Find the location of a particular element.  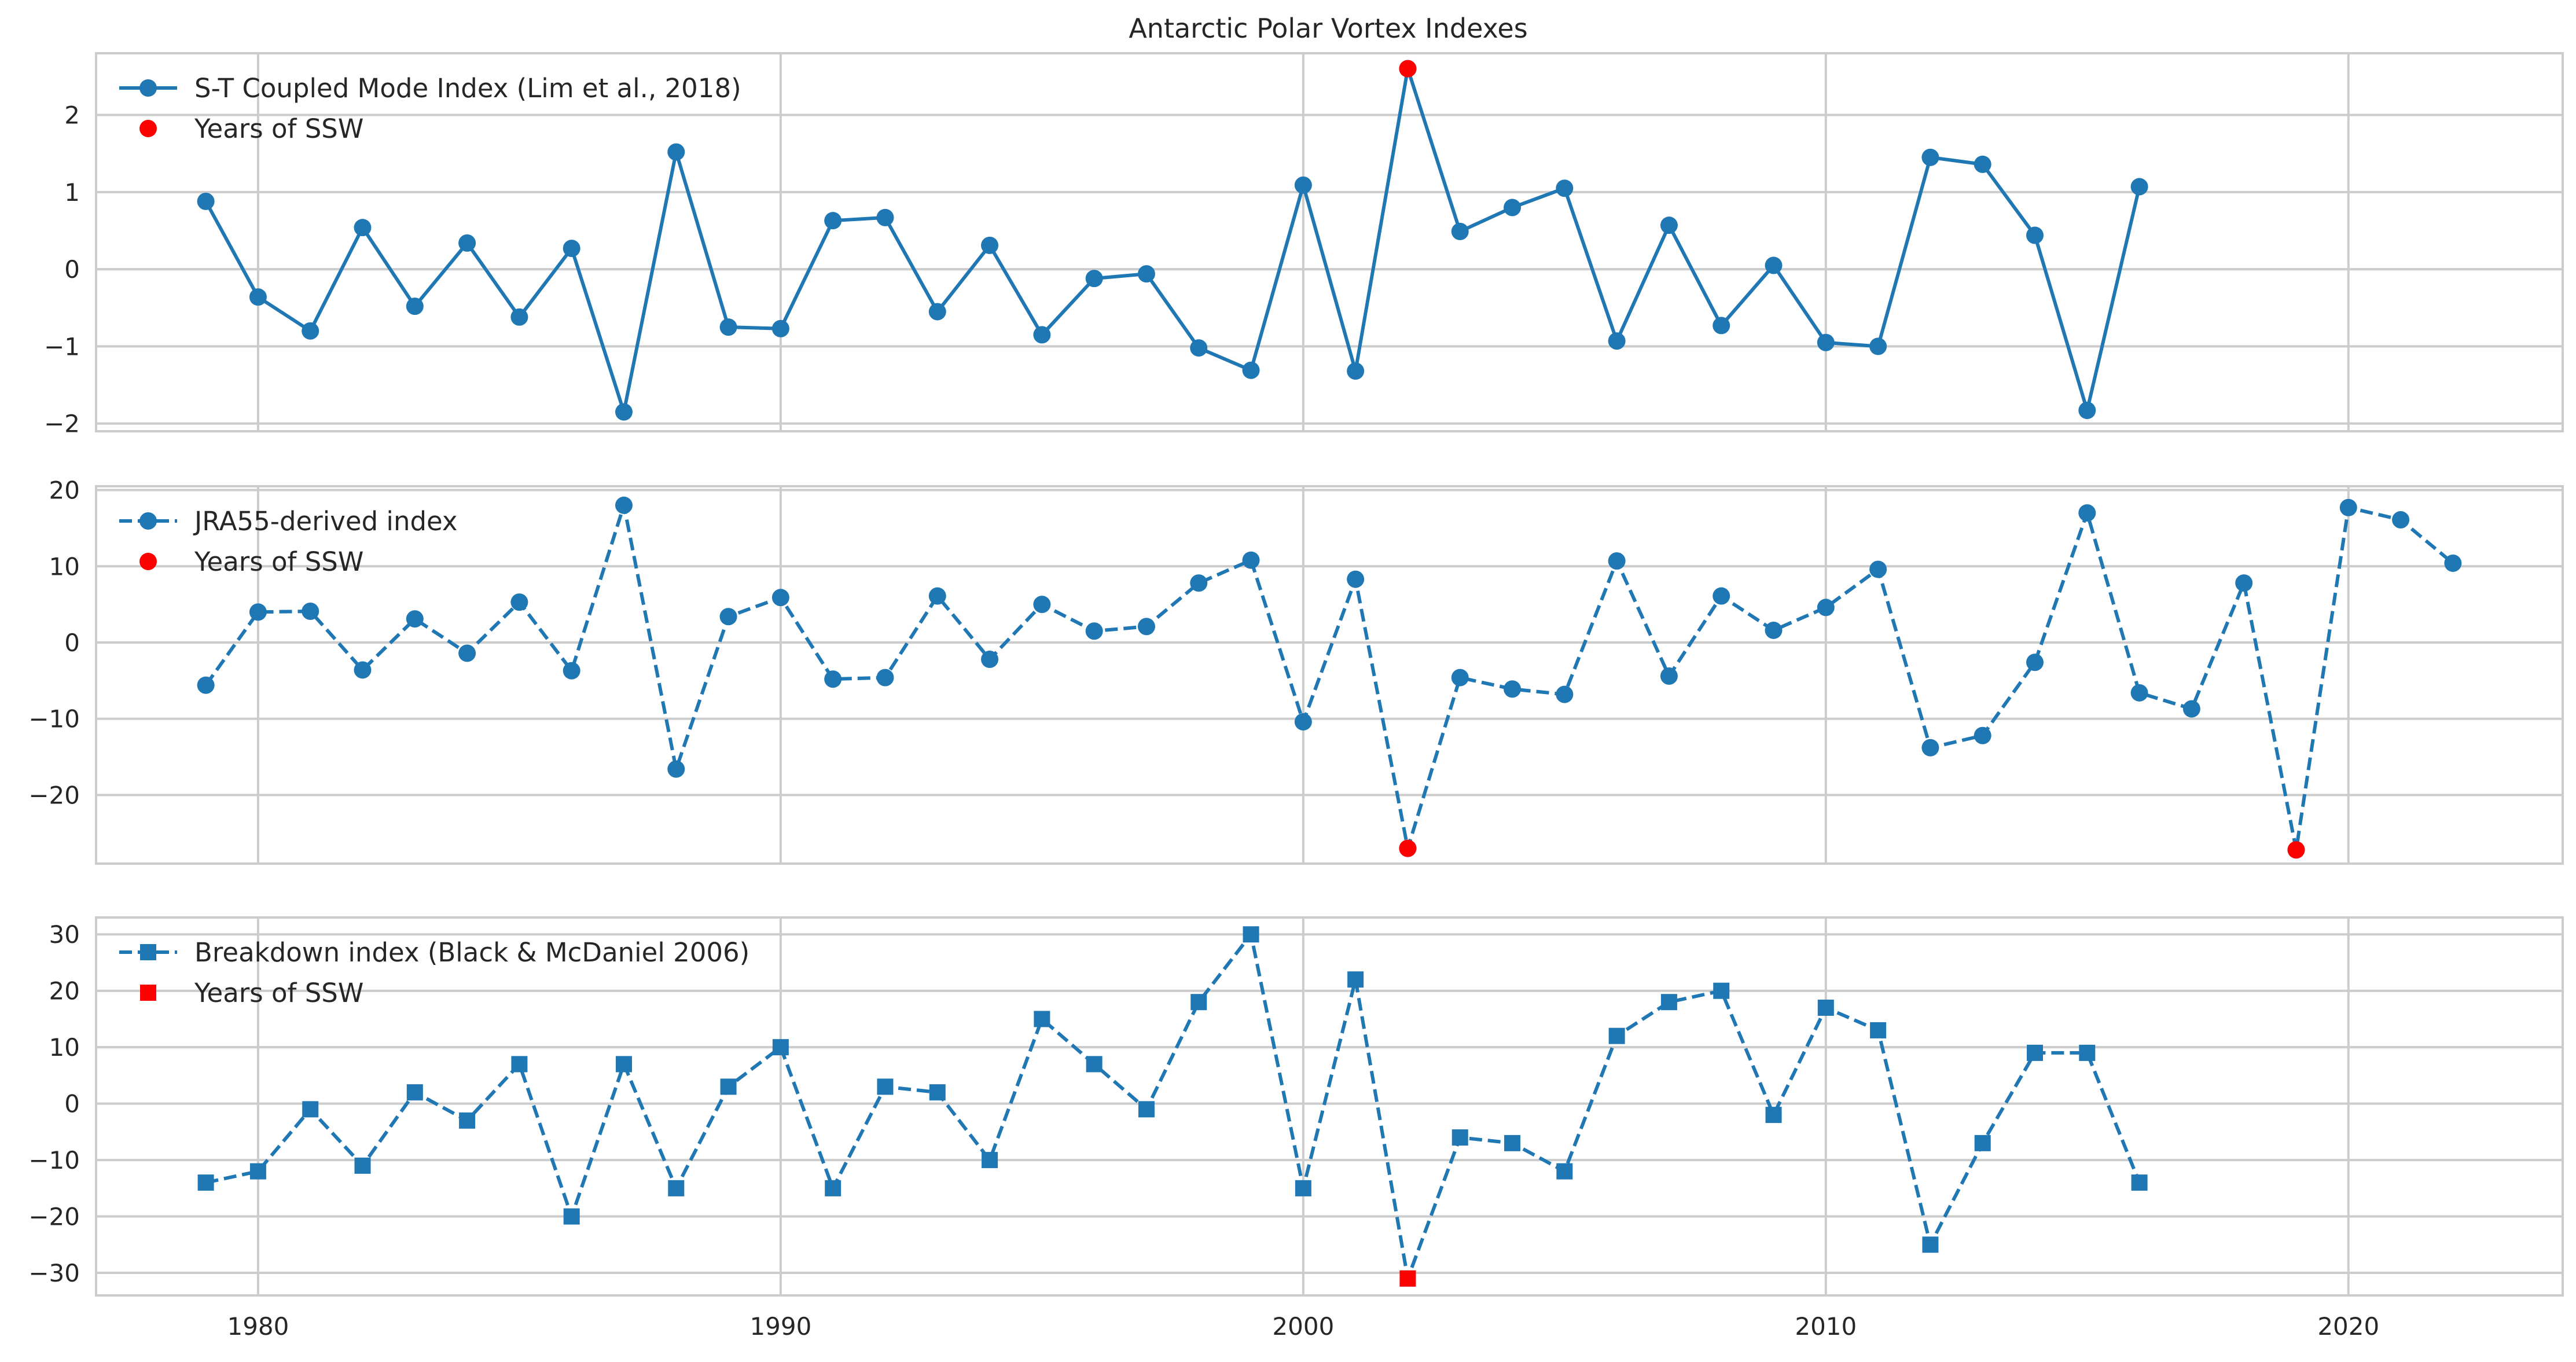

x-tick-label: 2020 is located at coordinates (2348, 1326).